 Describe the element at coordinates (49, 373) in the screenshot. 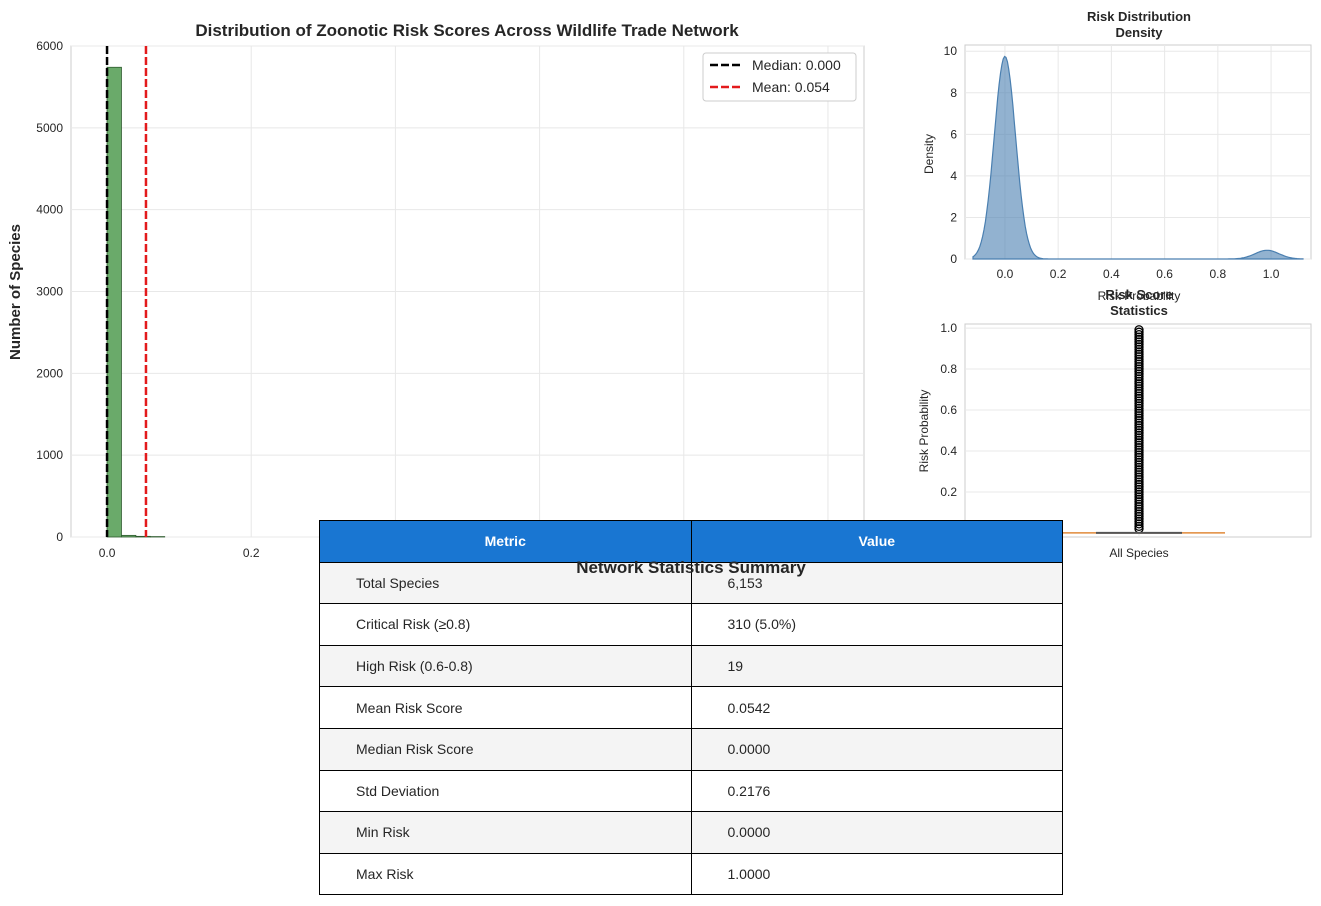

I see `histogram-y-tick: 2000` at that location.